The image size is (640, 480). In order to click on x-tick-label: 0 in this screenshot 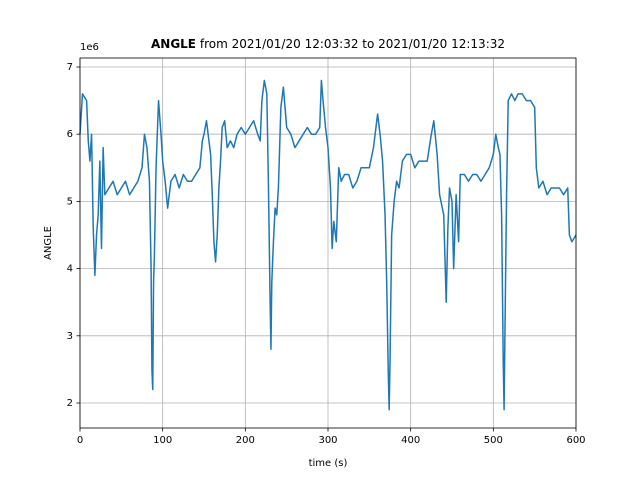, I will do `click(80, 440)`.